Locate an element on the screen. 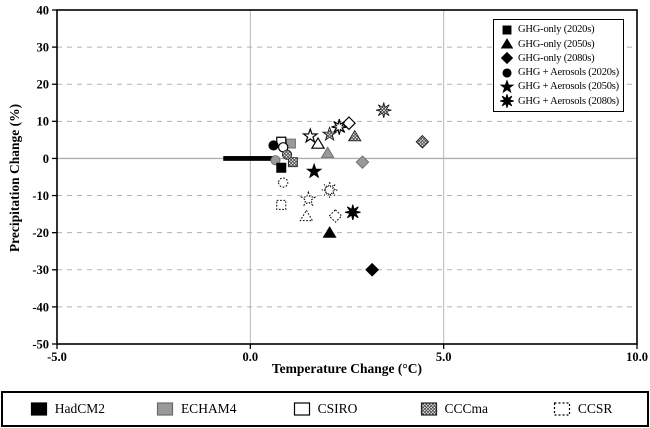 The width and height of the screenshot is (650, 428). star8-icon is located at coordinates (507, 101).